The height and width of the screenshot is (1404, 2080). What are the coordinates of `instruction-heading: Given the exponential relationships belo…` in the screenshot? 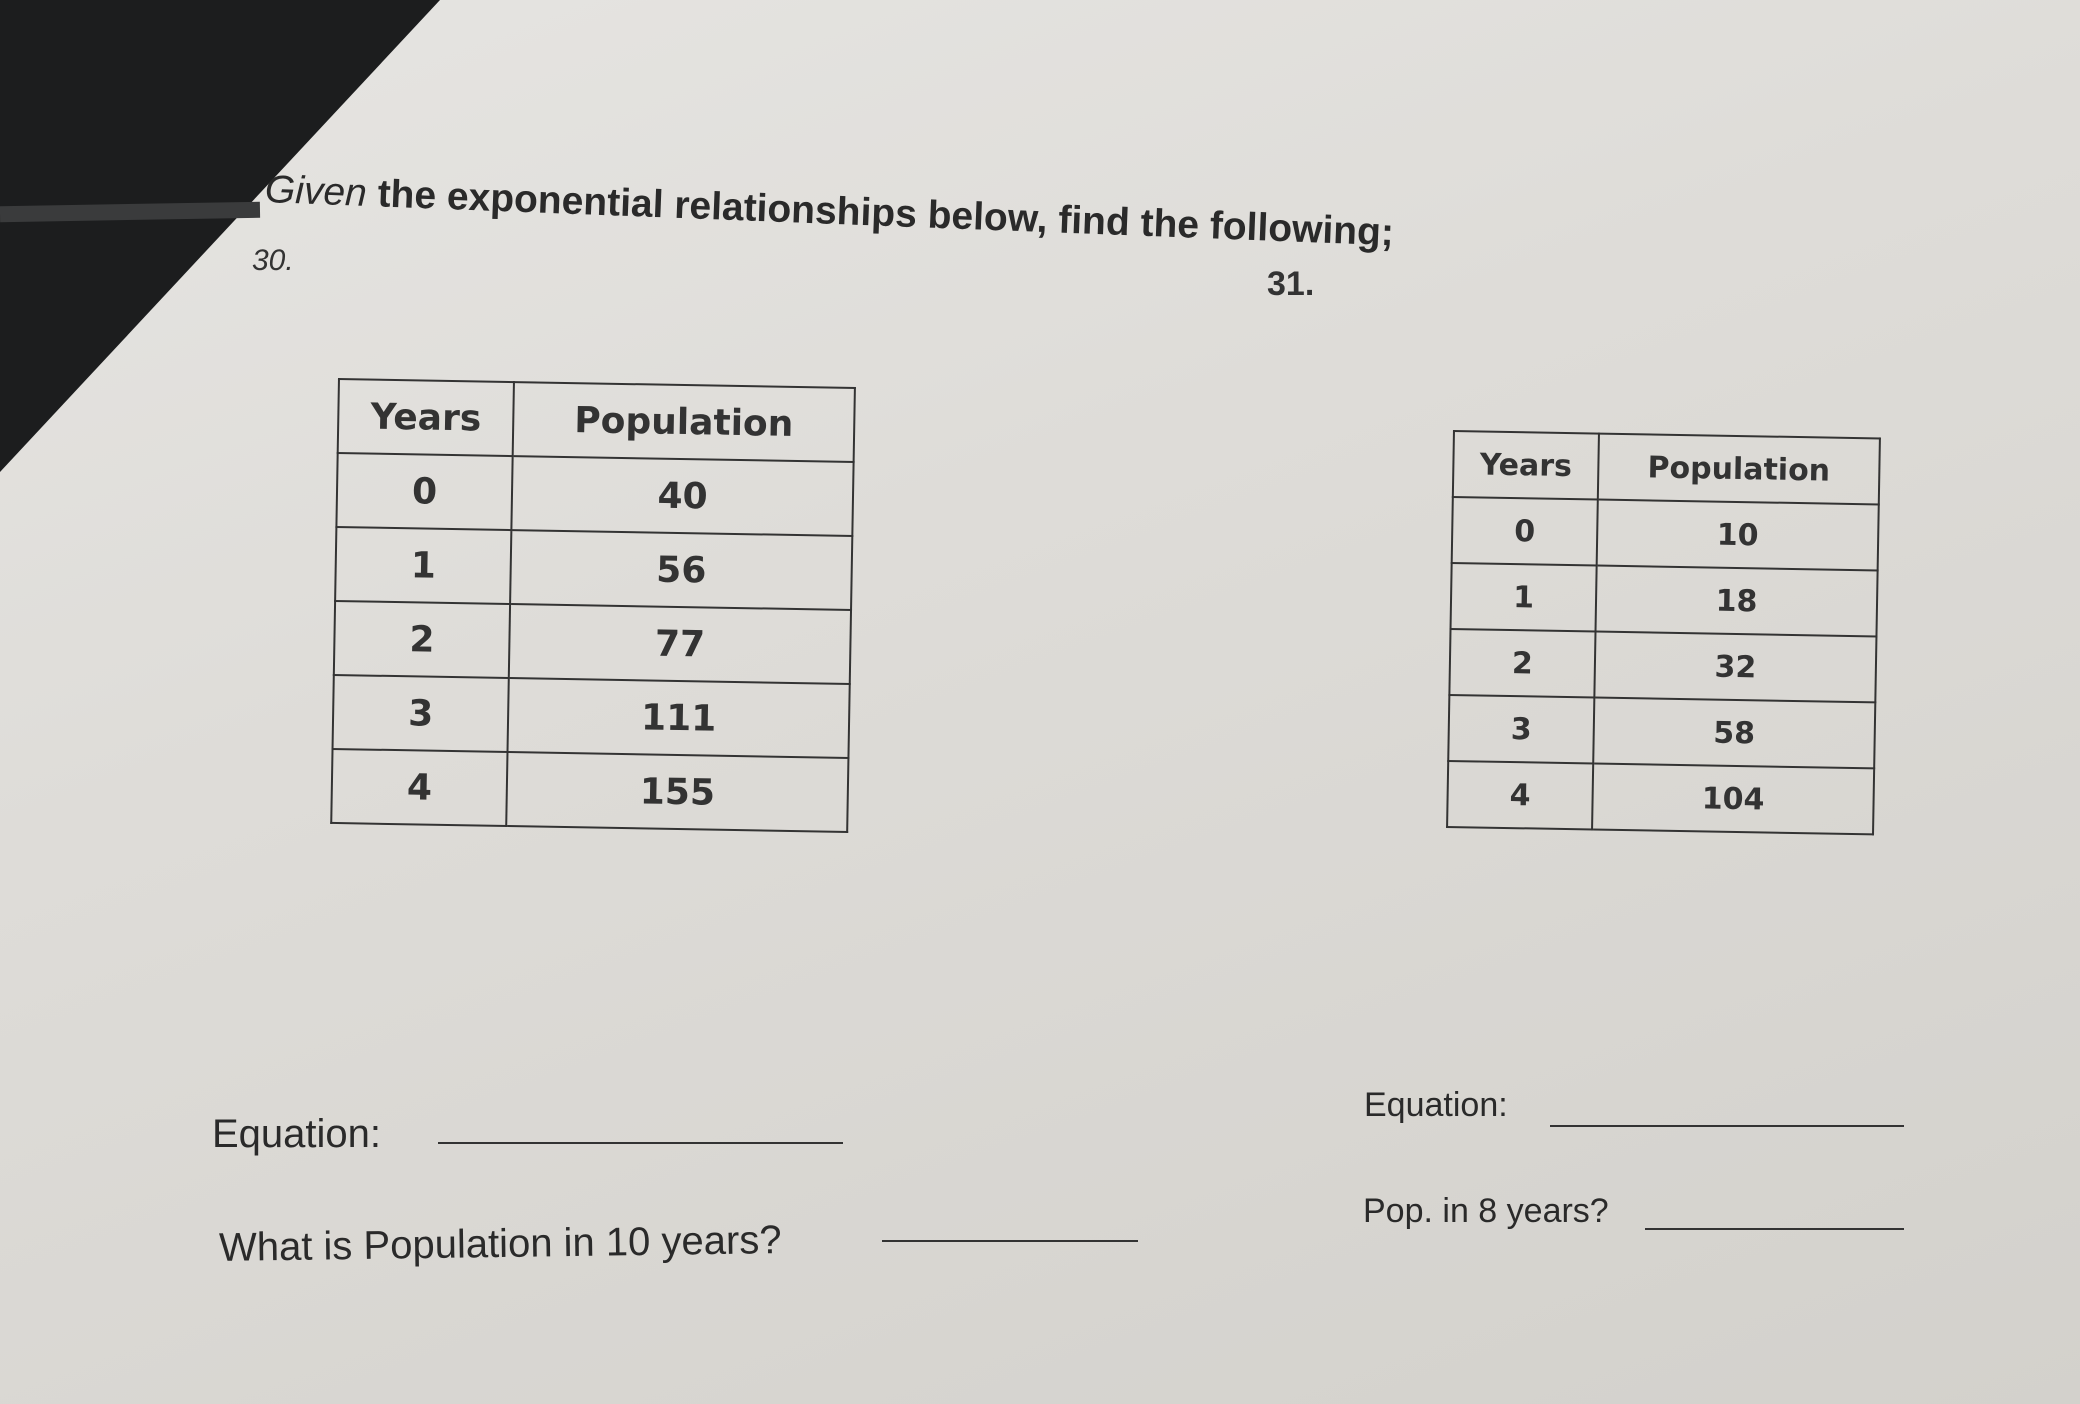 It's located at (829, 211).